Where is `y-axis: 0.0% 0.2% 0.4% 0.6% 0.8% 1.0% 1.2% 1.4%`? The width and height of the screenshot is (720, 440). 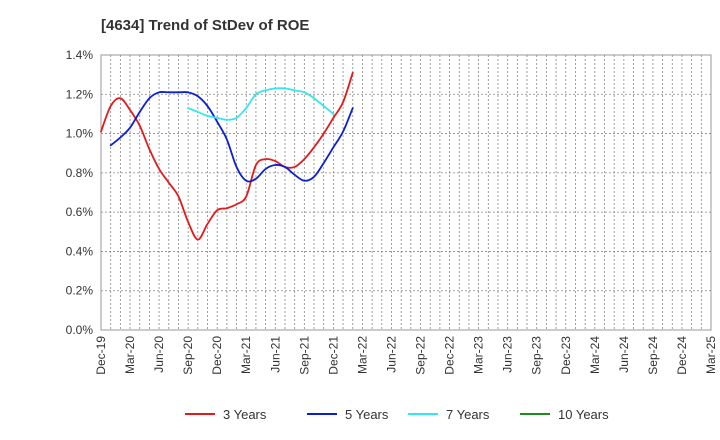
y-axis: 0.0% 0.2% 0.4% 0.6% 0.8% 1.0% 1.2% 1.4% is located at coordinates (80, 192).